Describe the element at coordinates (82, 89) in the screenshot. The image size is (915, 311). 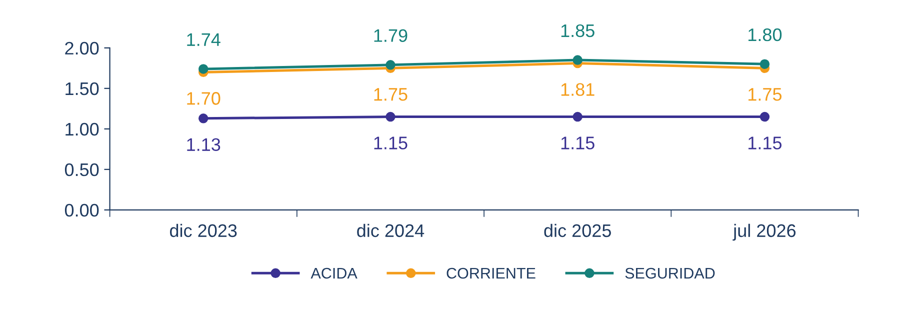
I see `y-tick-label: 1.50` at that location.